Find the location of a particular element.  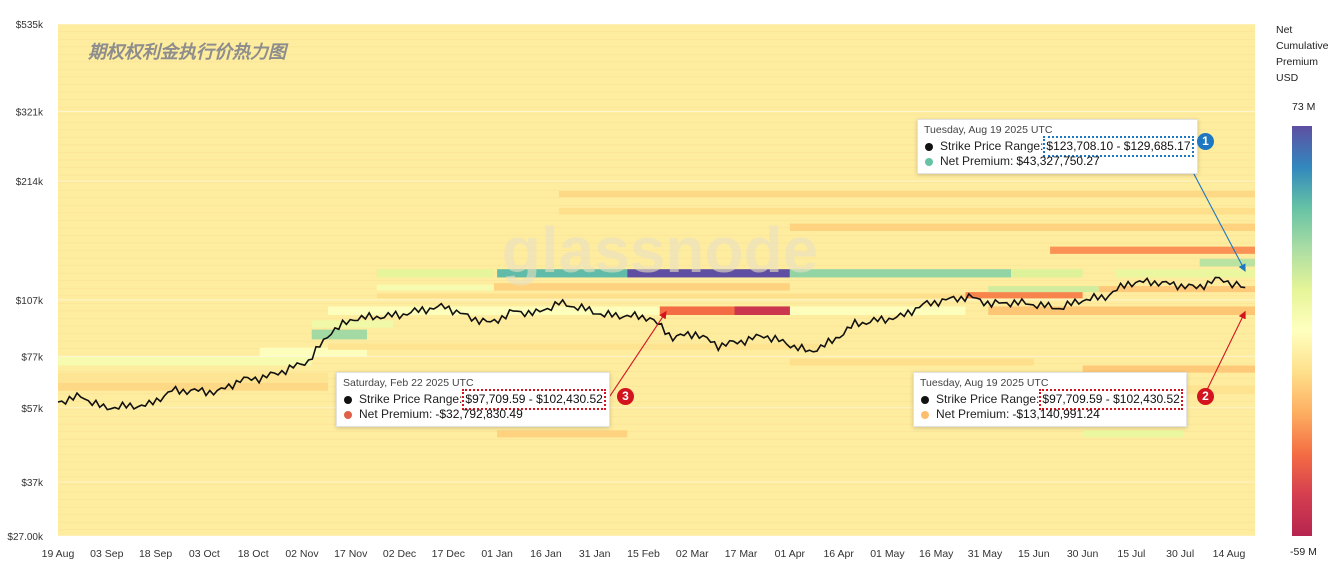

x-tick-label: 18 Oct is located at coordinates (253, 554).